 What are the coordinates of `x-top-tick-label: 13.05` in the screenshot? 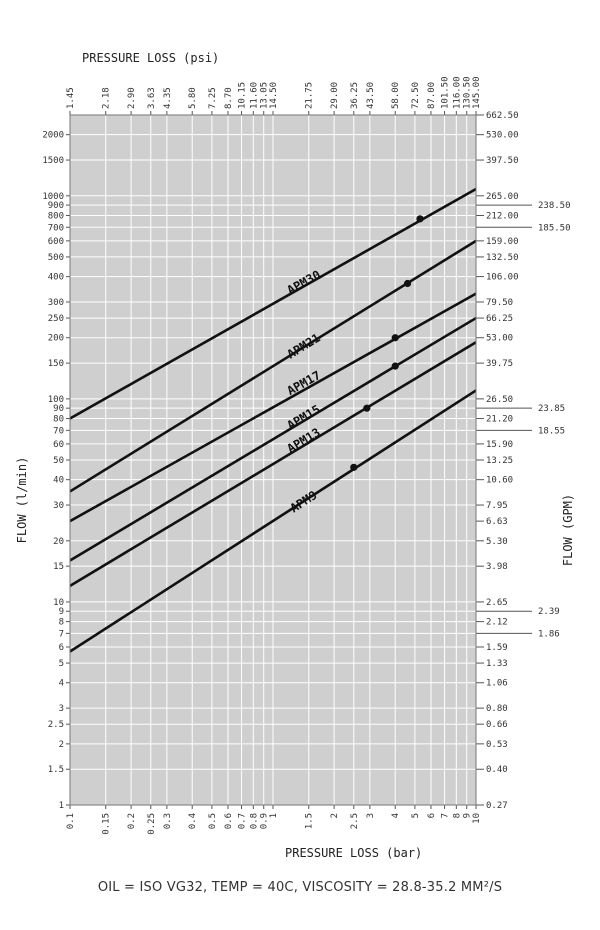 It's located at (265, 95).